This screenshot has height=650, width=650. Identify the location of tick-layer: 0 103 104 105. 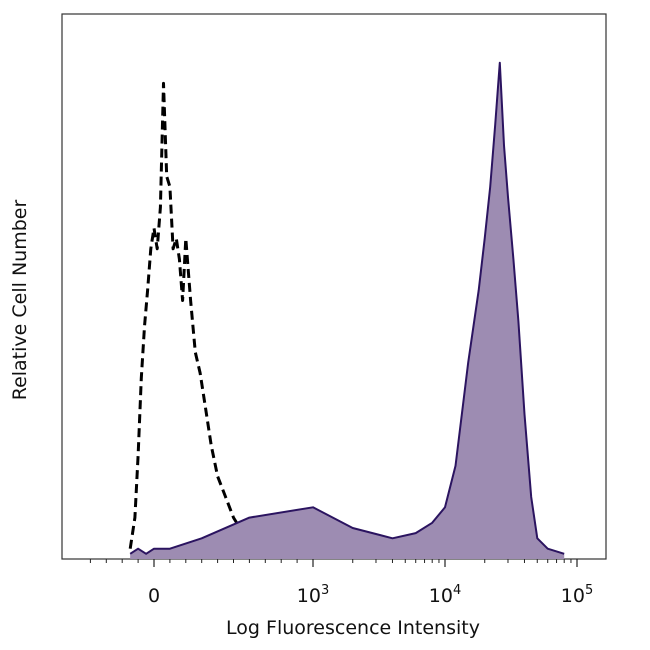
(341, 583).